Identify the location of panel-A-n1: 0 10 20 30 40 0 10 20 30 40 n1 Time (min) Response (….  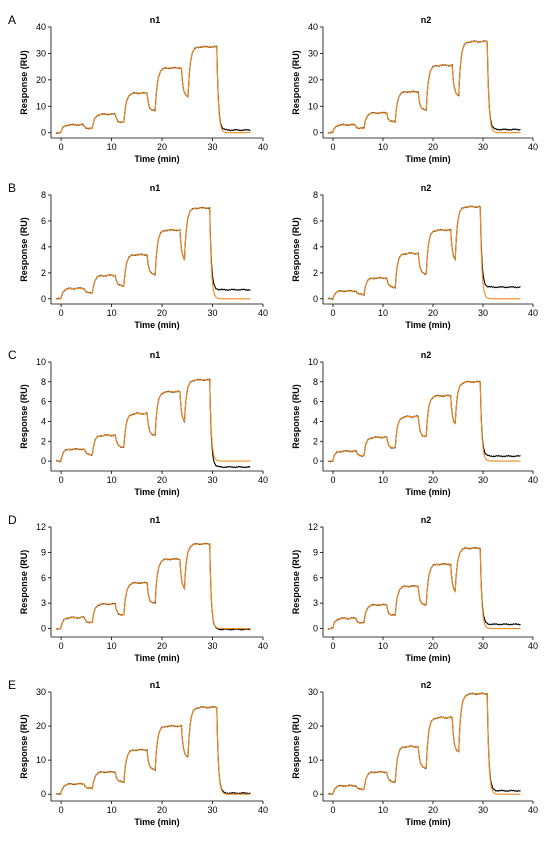
(143, 89).